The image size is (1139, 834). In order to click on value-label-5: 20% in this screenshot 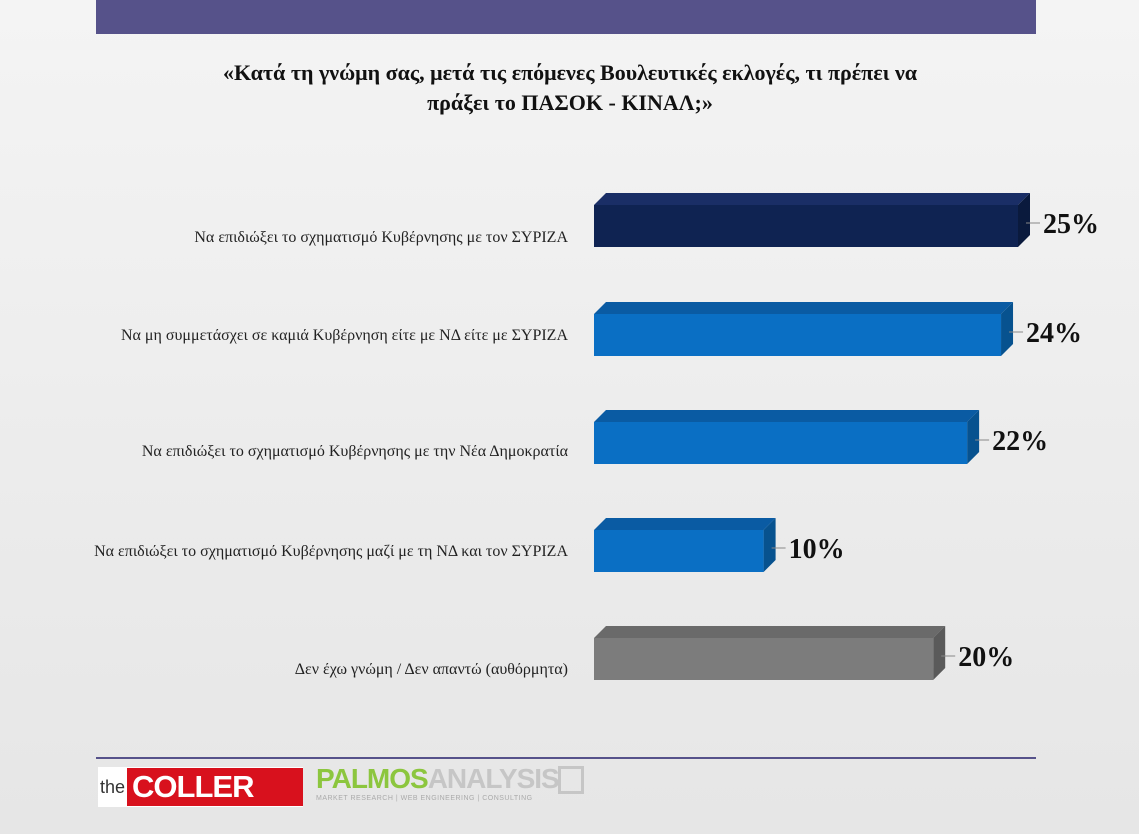, I will do `click(986, 657)`.